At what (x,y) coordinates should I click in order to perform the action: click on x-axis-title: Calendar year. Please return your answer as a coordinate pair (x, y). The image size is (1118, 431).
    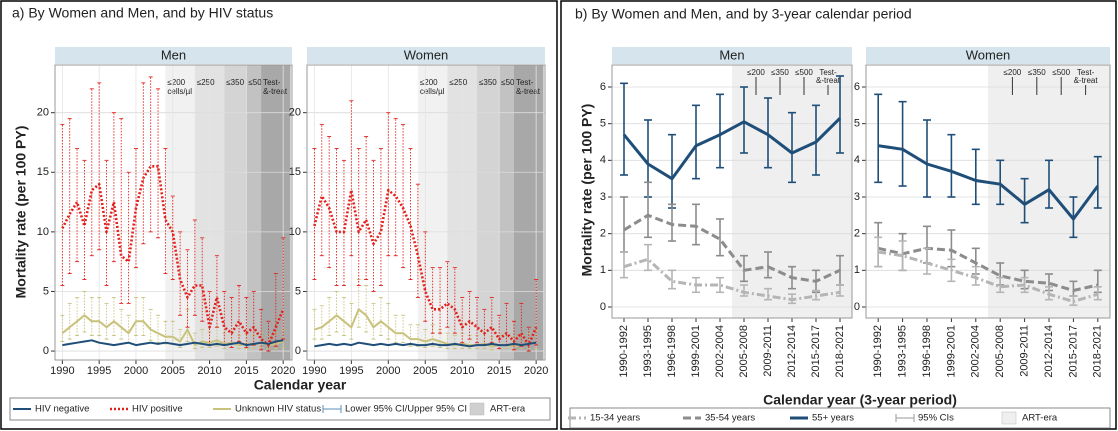
    Looking at the image, I should click on (300, 385).